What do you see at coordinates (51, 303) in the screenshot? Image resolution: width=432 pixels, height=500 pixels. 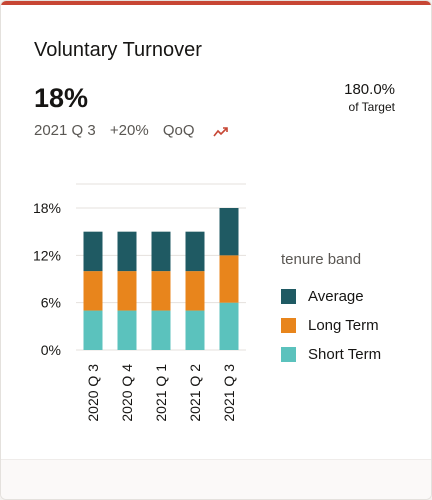 I see `y-tick-label: 6%` at bounding box center [51, 303].